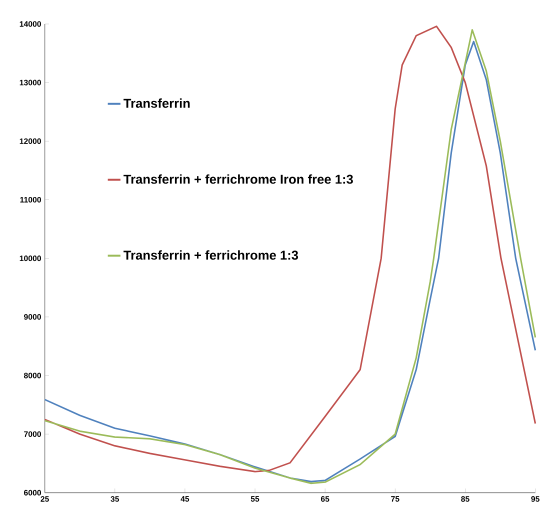  What do you see at coordinates (238, 179) in the screenshot?
I see `legend-label: Transferrin + ferrichrome Iron free 1:3` at bounding box center [238, 179].